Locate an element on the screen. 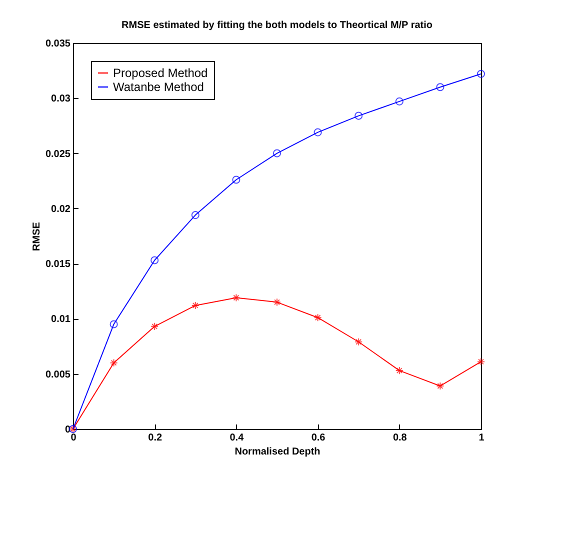 The width and height of the screenshot is (573, 553). chart-title: RMSE estimated by fitting the both models to Theortical M/P ratio is located at coordinates (277, 25).